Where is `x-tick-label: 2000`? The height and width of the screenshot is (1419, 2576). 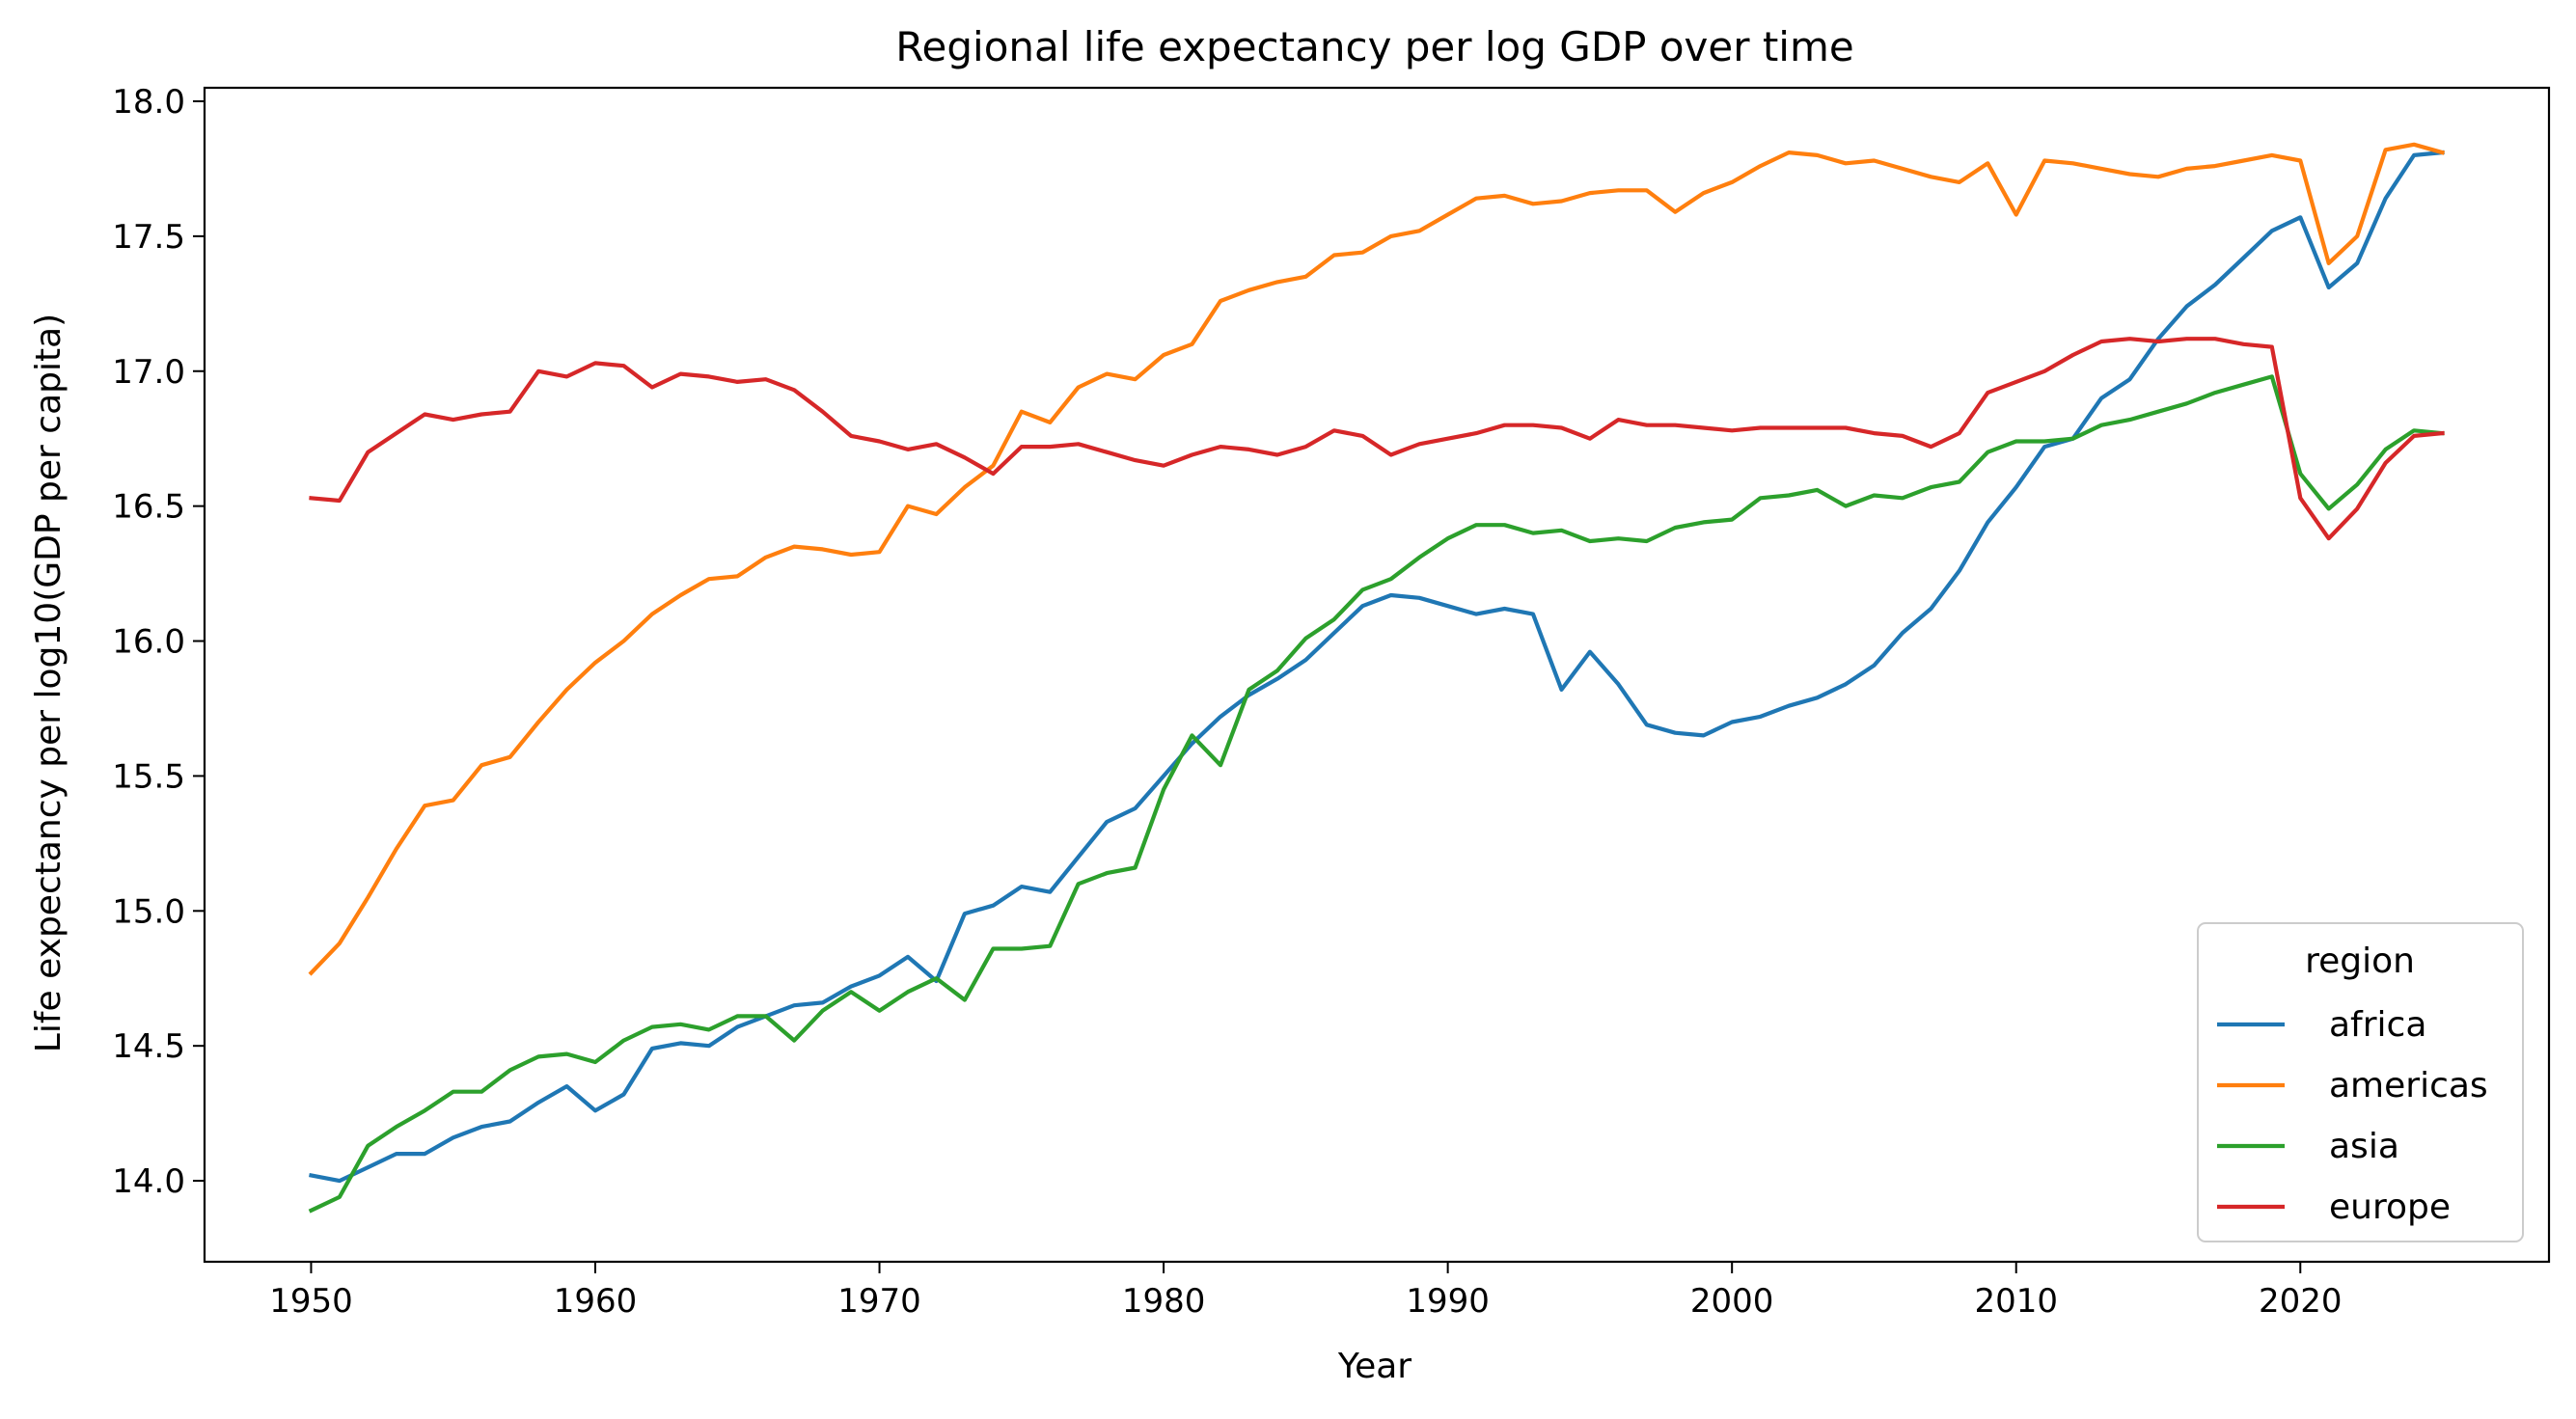 x-tick-label: 2000 is located at coordinates (1732, 1301).